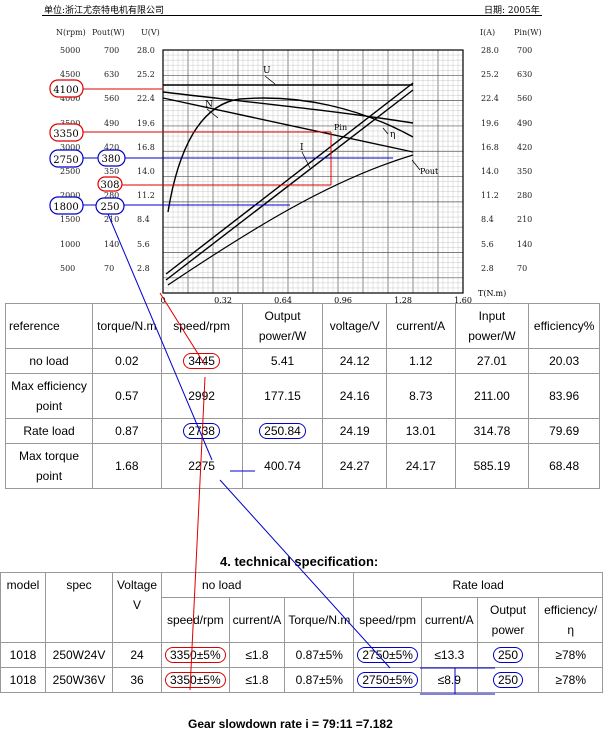  What do you see at coordinates (525, 220) in the screenshot?
I see `pin-tick-label: 210` at bounding box center [525, 220].